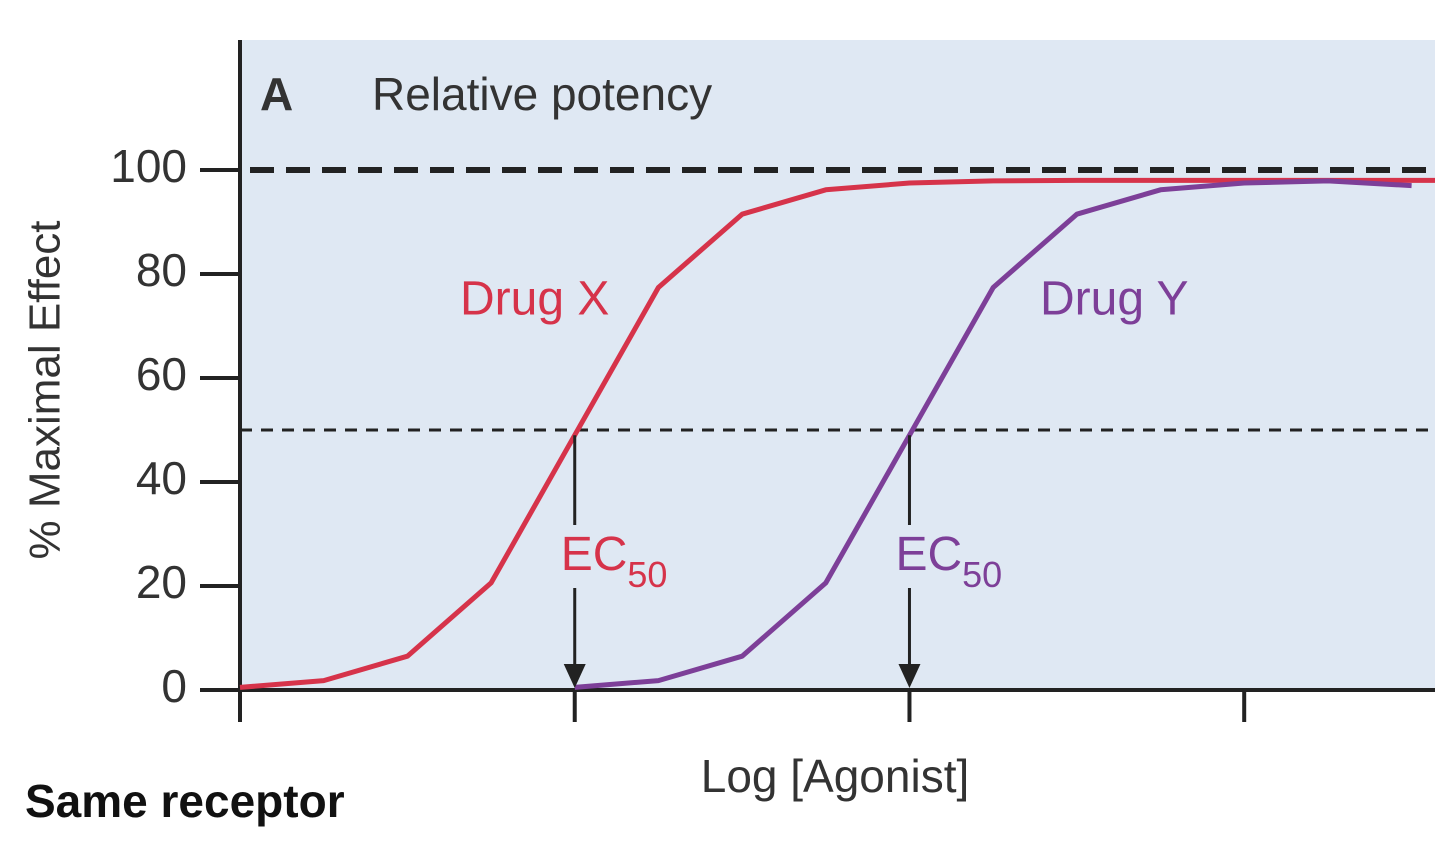 The height and width of the screenshot is (858, 1440). Describe the element at coordinates (276, 94) in the screenshot. I see `panel-letter: A` at that location.